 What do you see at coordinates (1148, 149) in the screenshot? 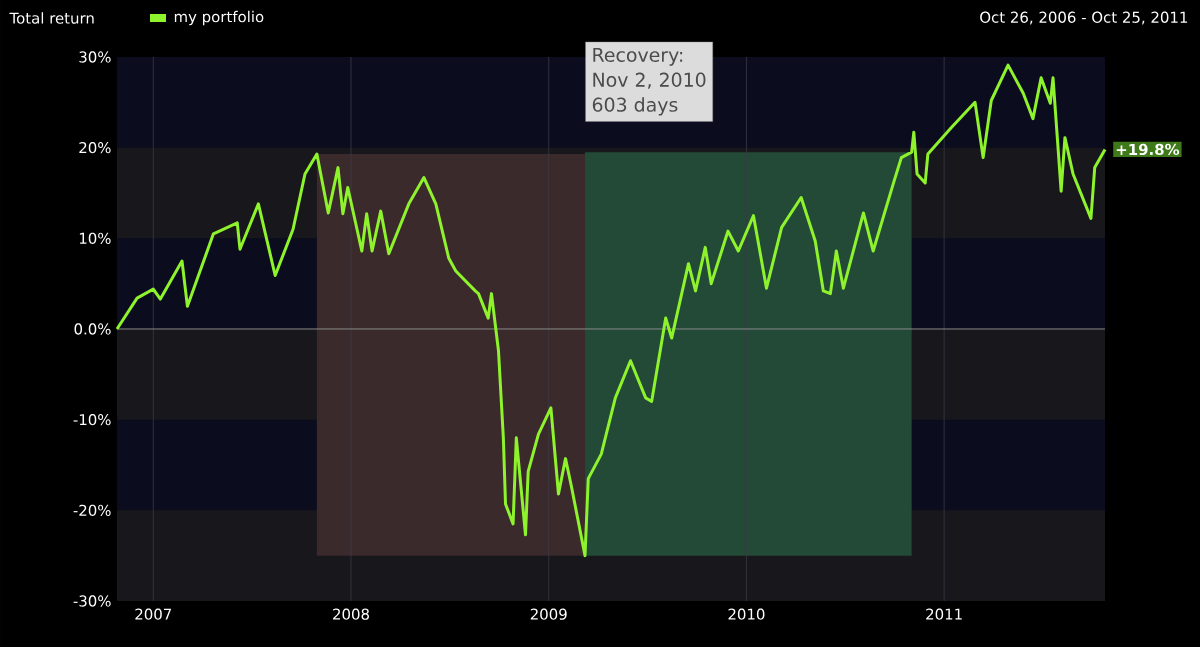
I see `data-label: +19.8%` at bounding box center [1148, 149].